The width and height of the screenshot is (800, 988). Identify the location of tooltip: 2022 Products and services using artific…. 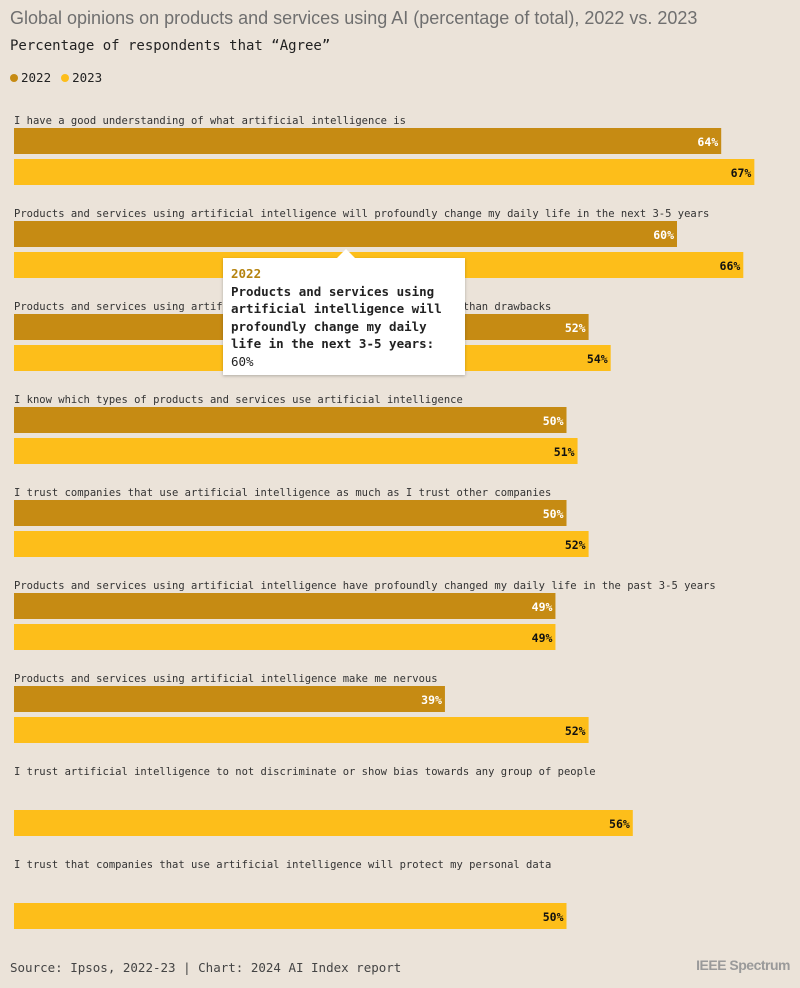
(344, 312).